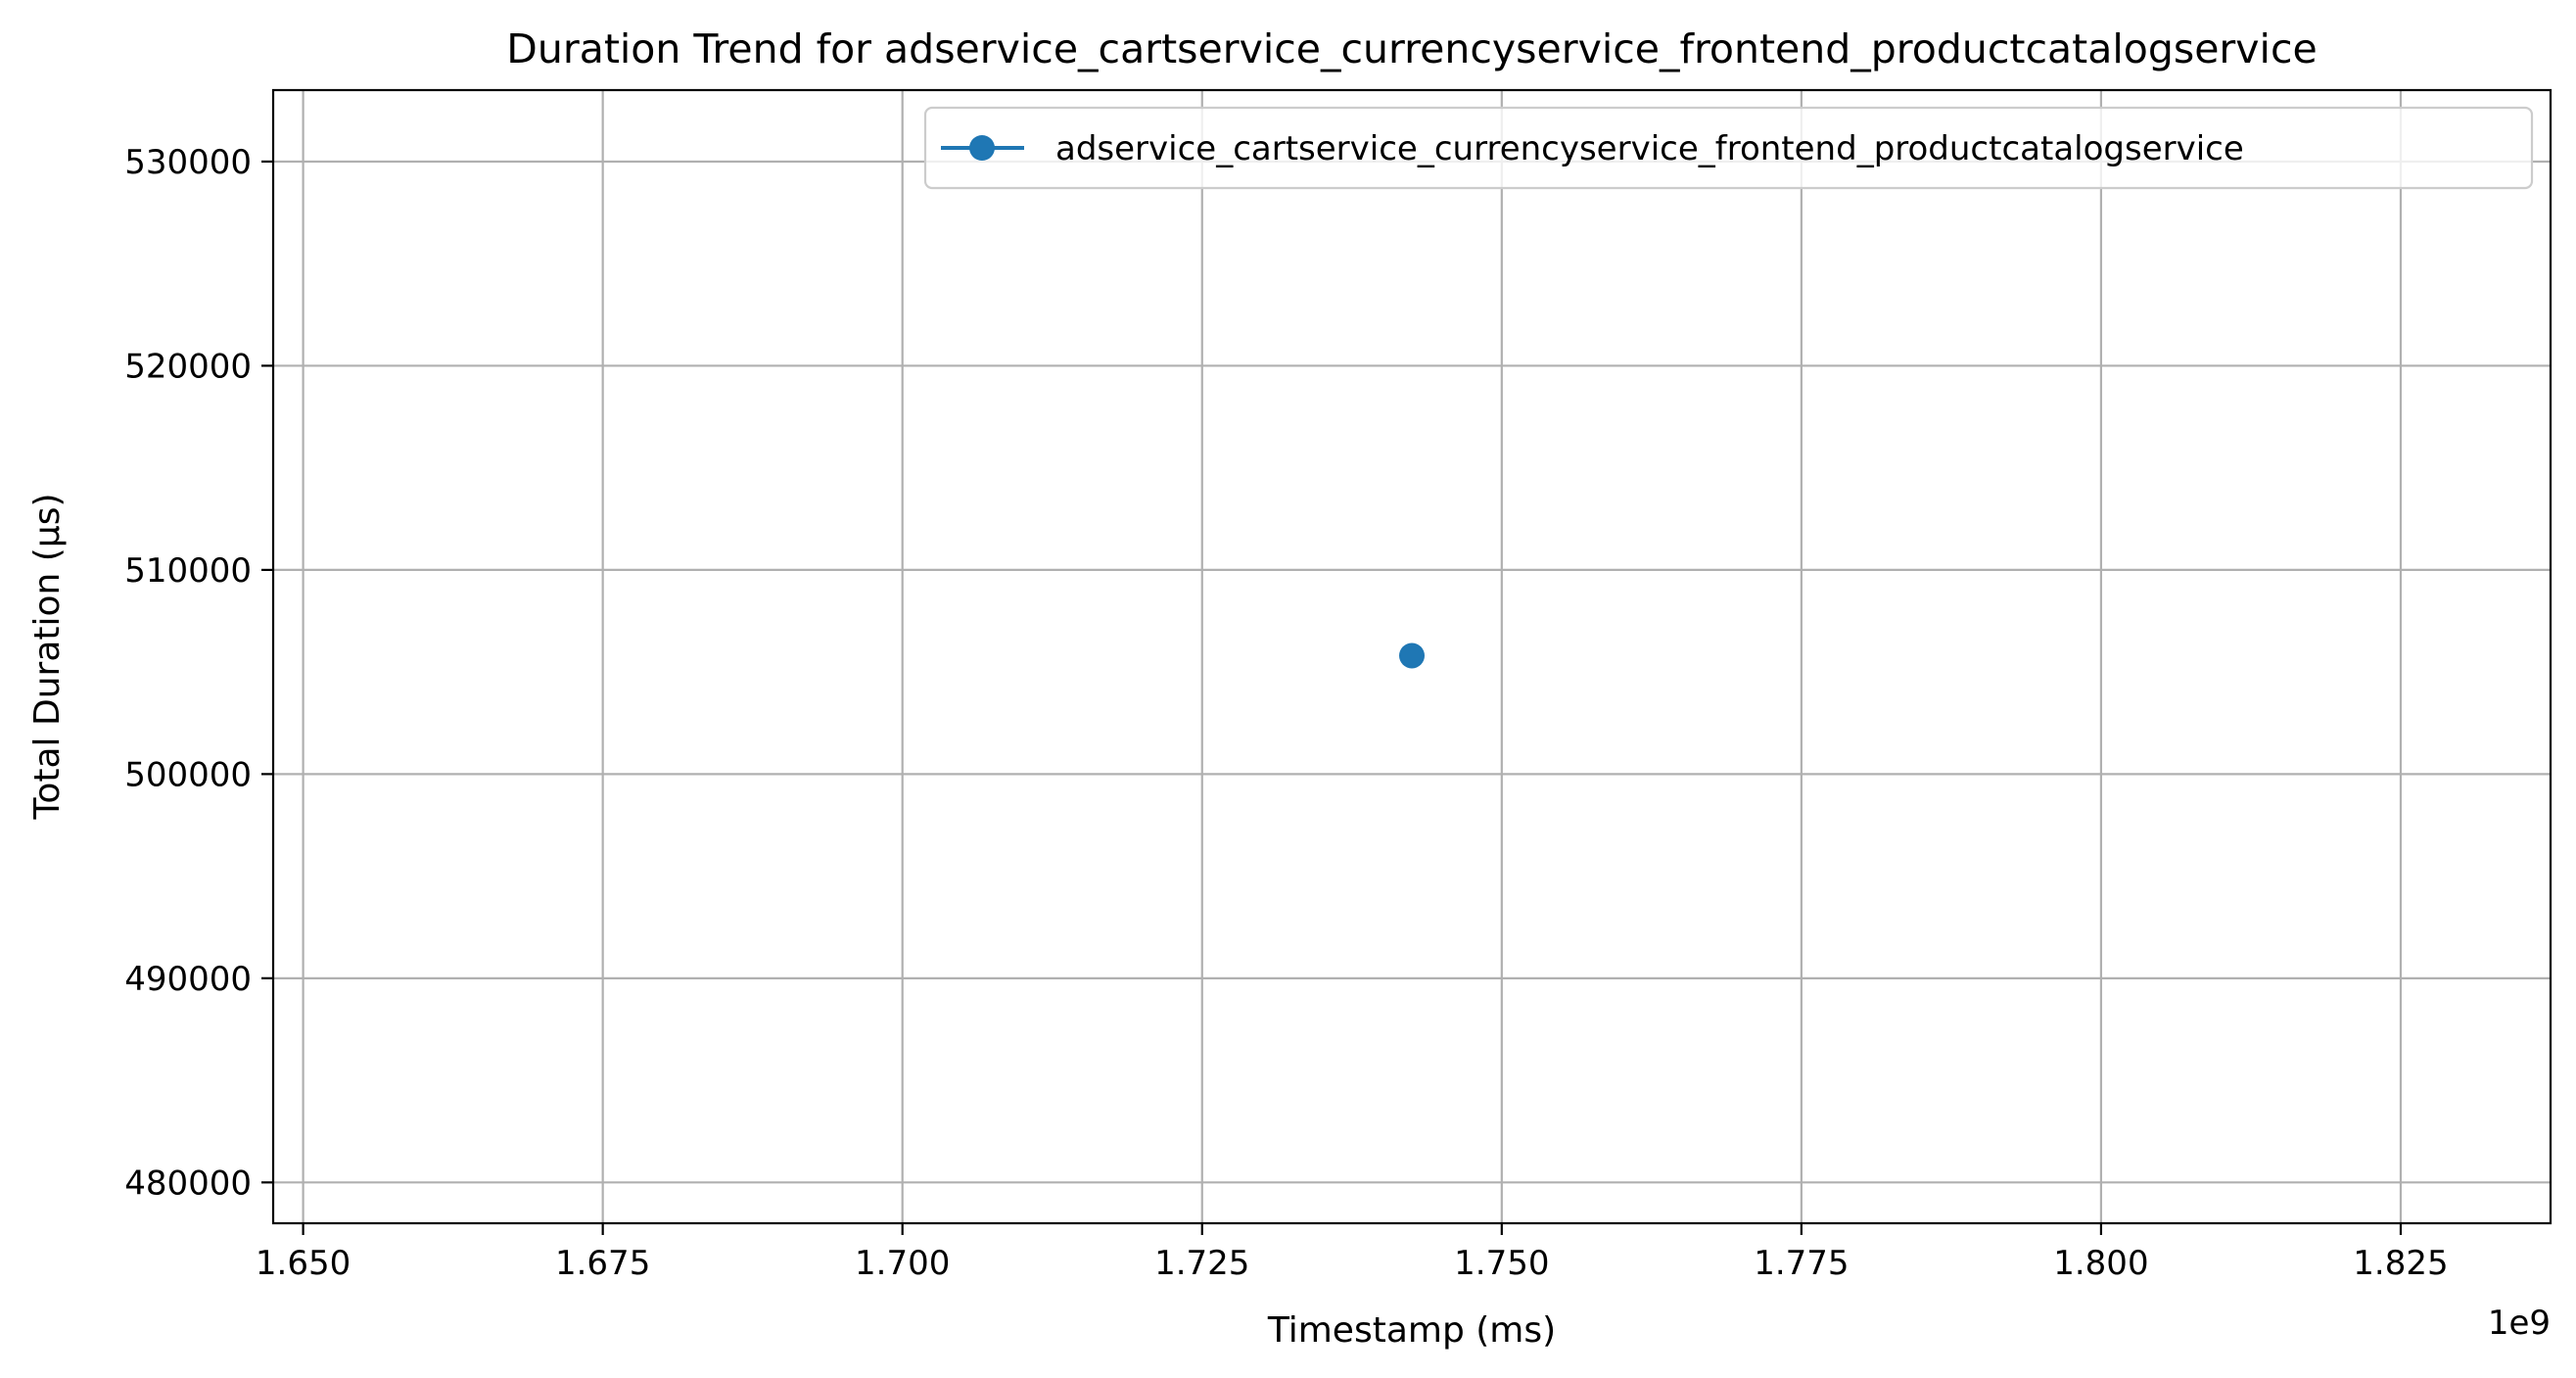 This screenshot has height=1378, width=2576. What do you see at coordinates (188, 162) in the screenshot?
I see `y-tick-label: 530000` at bounding box center [188, 162].